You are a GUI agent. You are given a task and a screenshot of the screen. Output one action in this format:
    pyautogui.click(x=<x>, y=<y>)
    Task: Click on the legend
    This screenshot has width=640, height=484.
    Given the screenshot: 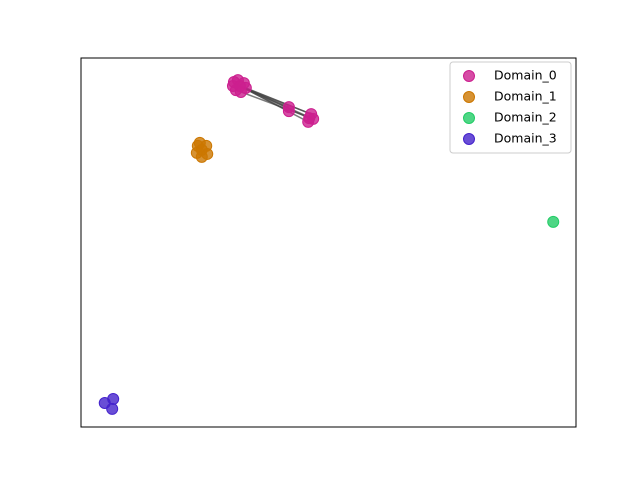 What is the action you would take?
    pyautogui.click(x=510, y=107)
    